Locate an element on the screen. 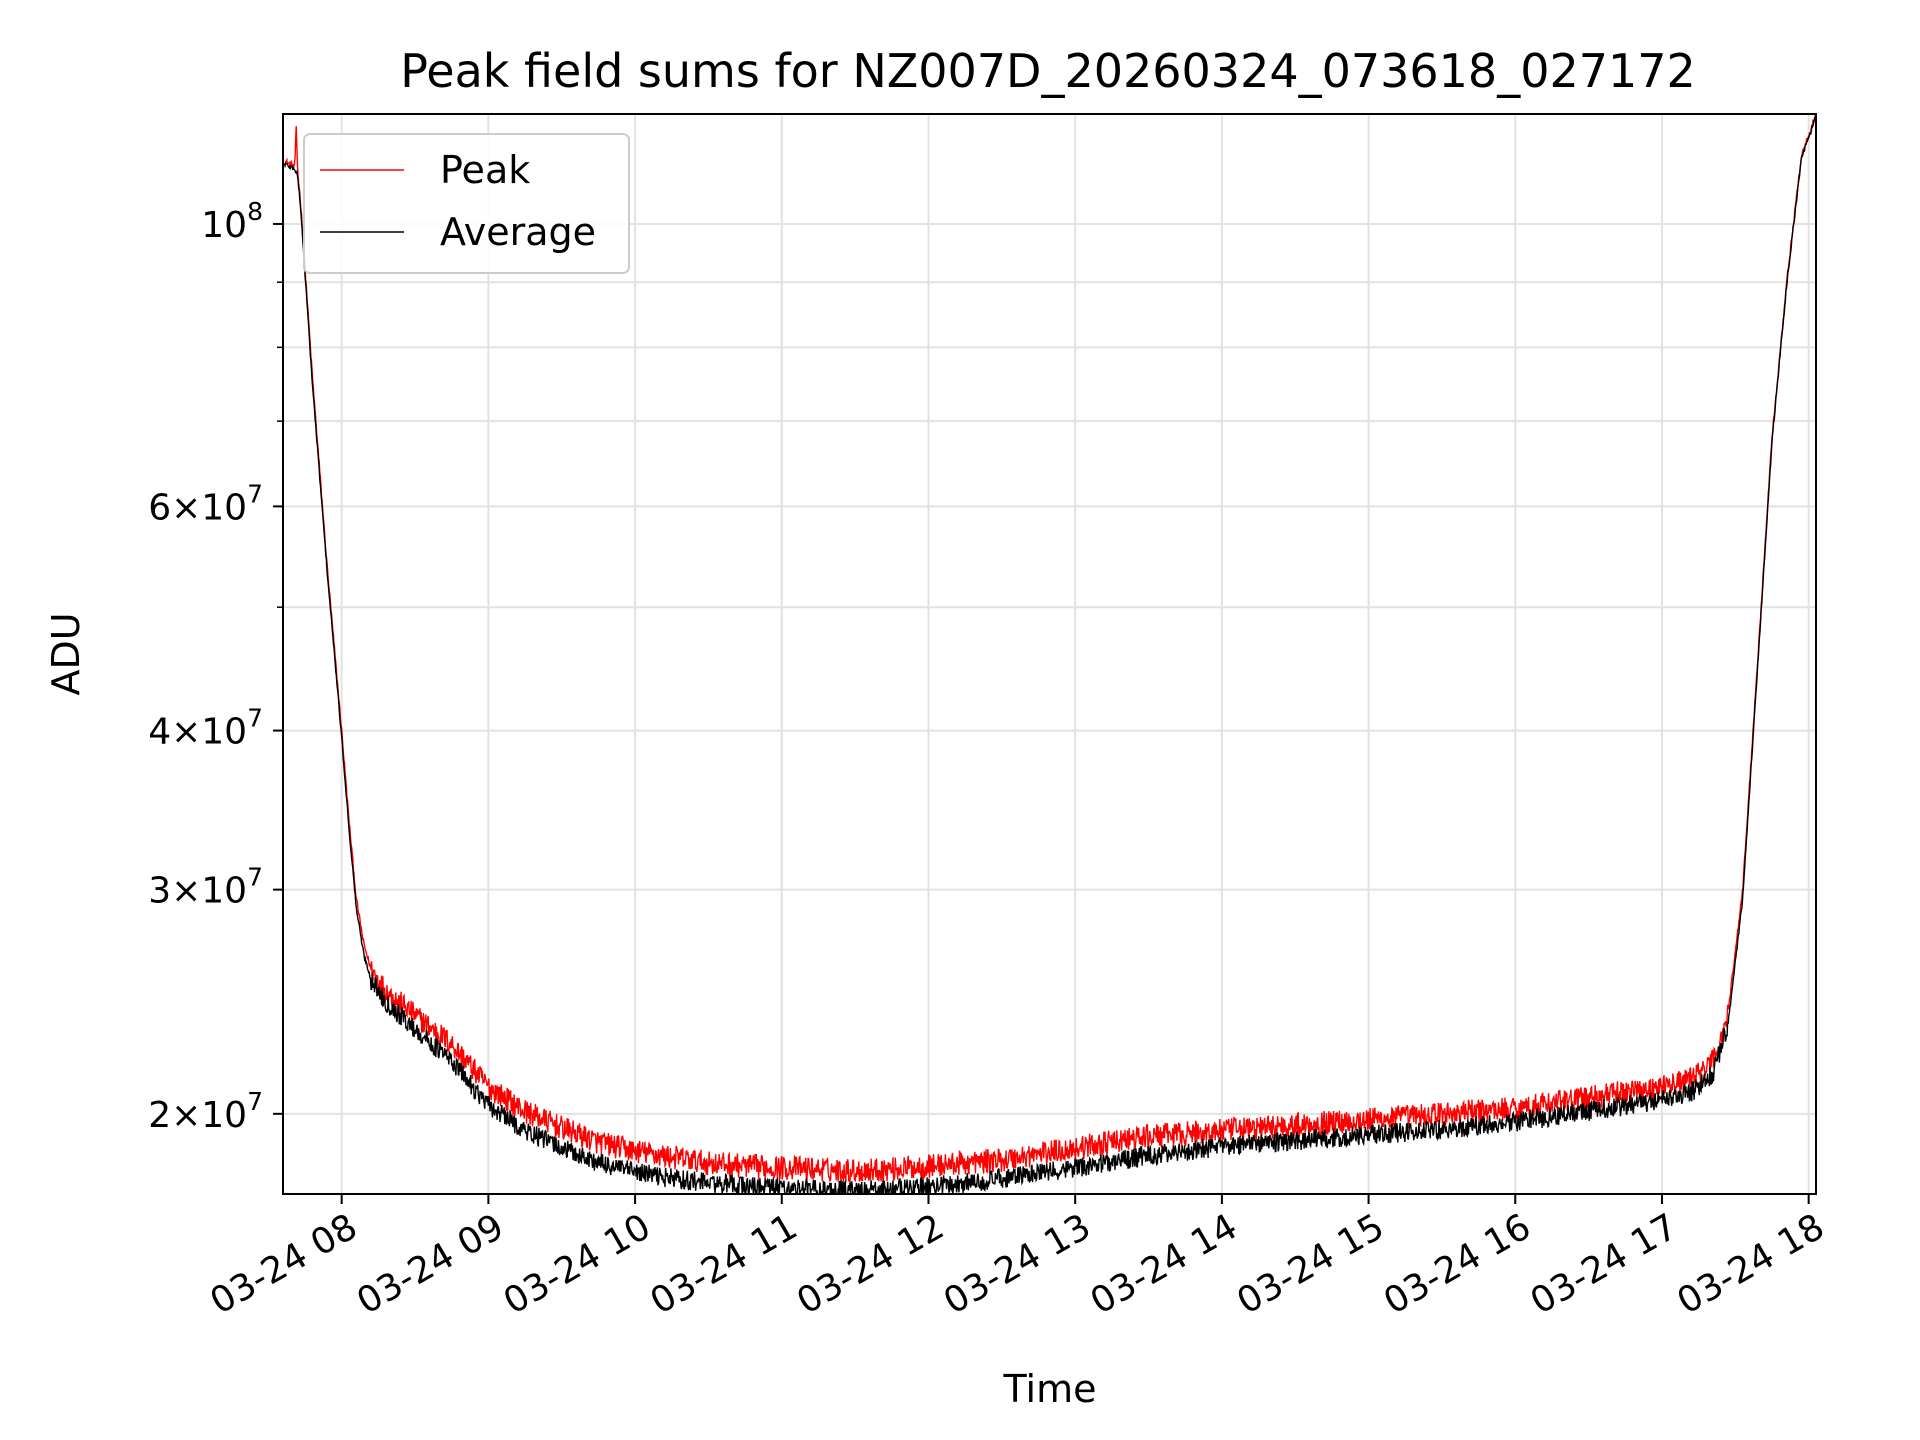 The height and width of the screenshot is (1440, 1920). legend-label-peak: Peak is located at coordinates (485, 170).